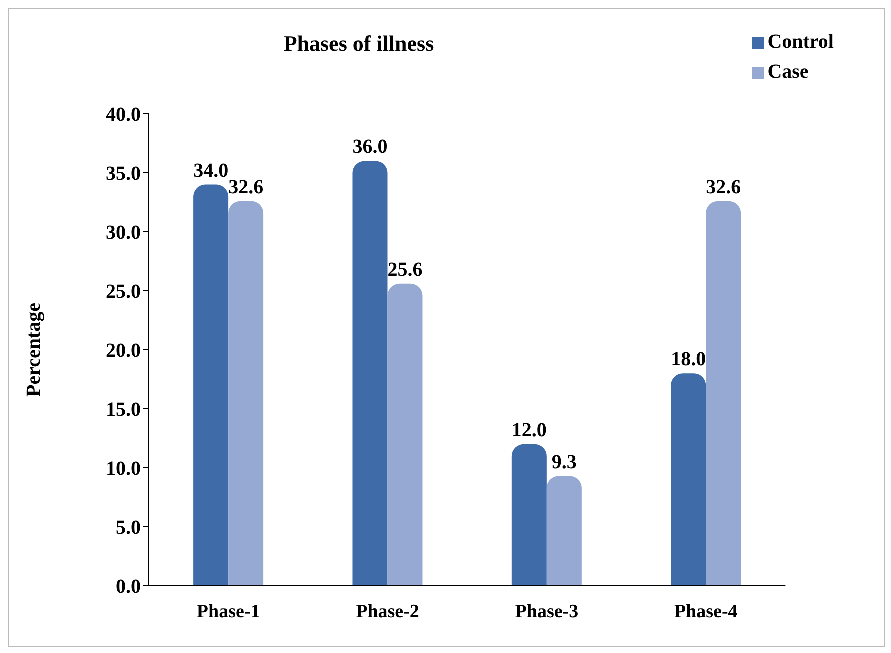 The height and width of the screenshot is (653, 891). What do you see at coordinates (706, 611) in the screenshot?
I see `x-tick-label: Phase-4` at bounding box center [706, 611].